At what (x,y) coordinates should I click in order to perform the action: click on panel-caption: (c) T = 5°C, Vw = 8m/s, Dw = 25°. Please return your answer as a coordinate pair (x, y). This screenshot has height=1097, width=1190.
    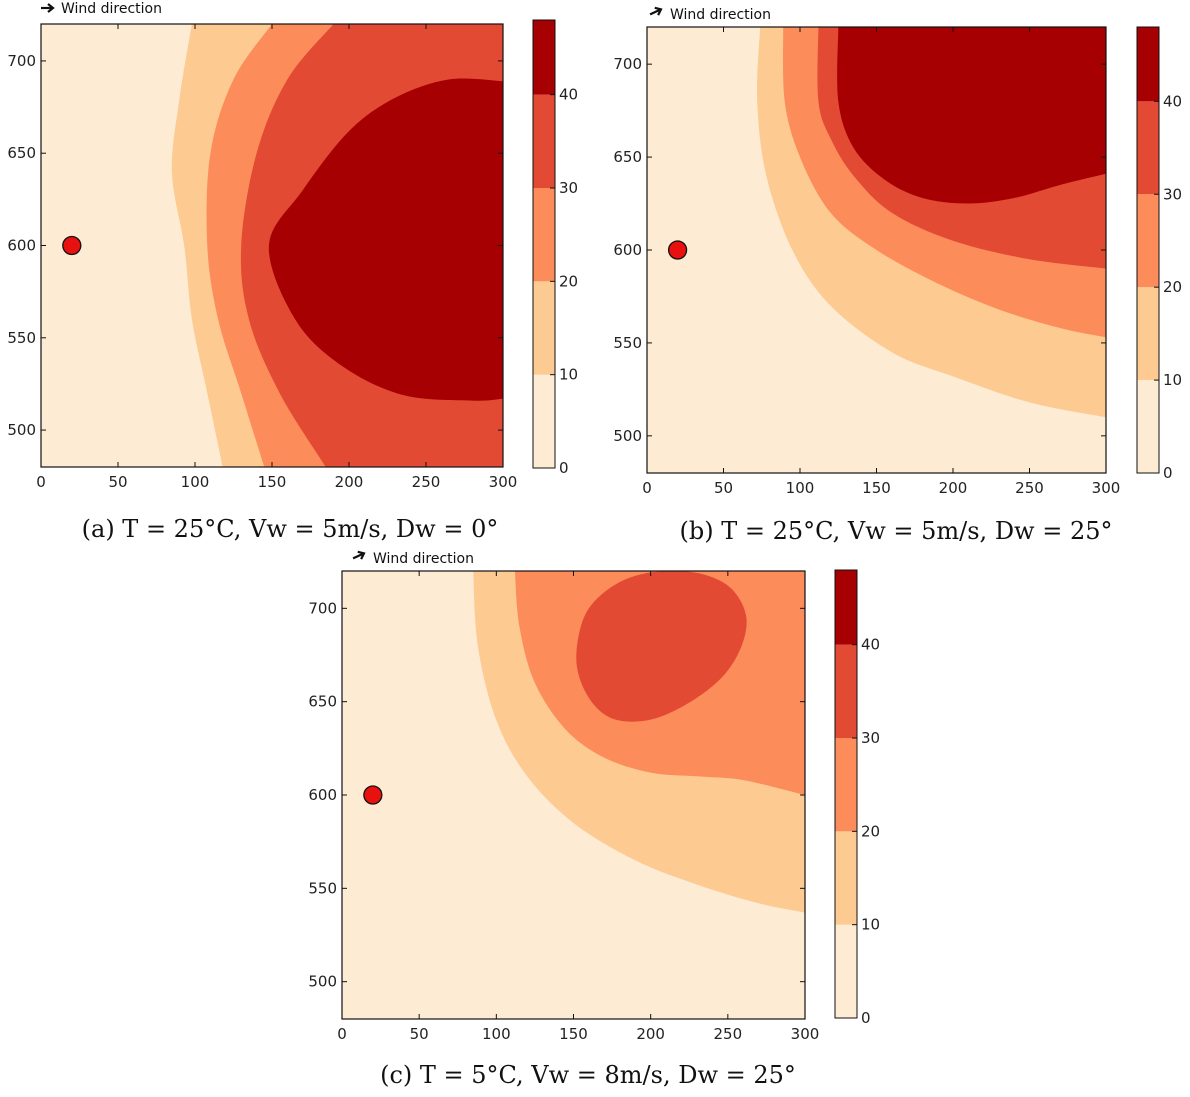
    Looking at the image, I should click on (588, 1075).